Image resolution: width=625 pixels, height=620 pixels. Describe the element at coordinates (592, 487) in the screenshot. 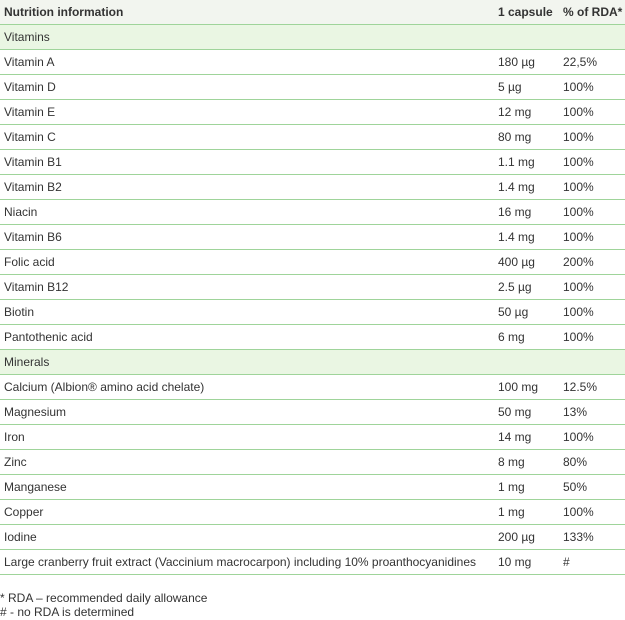

I see `nutrient-cell: 50%` at that location.